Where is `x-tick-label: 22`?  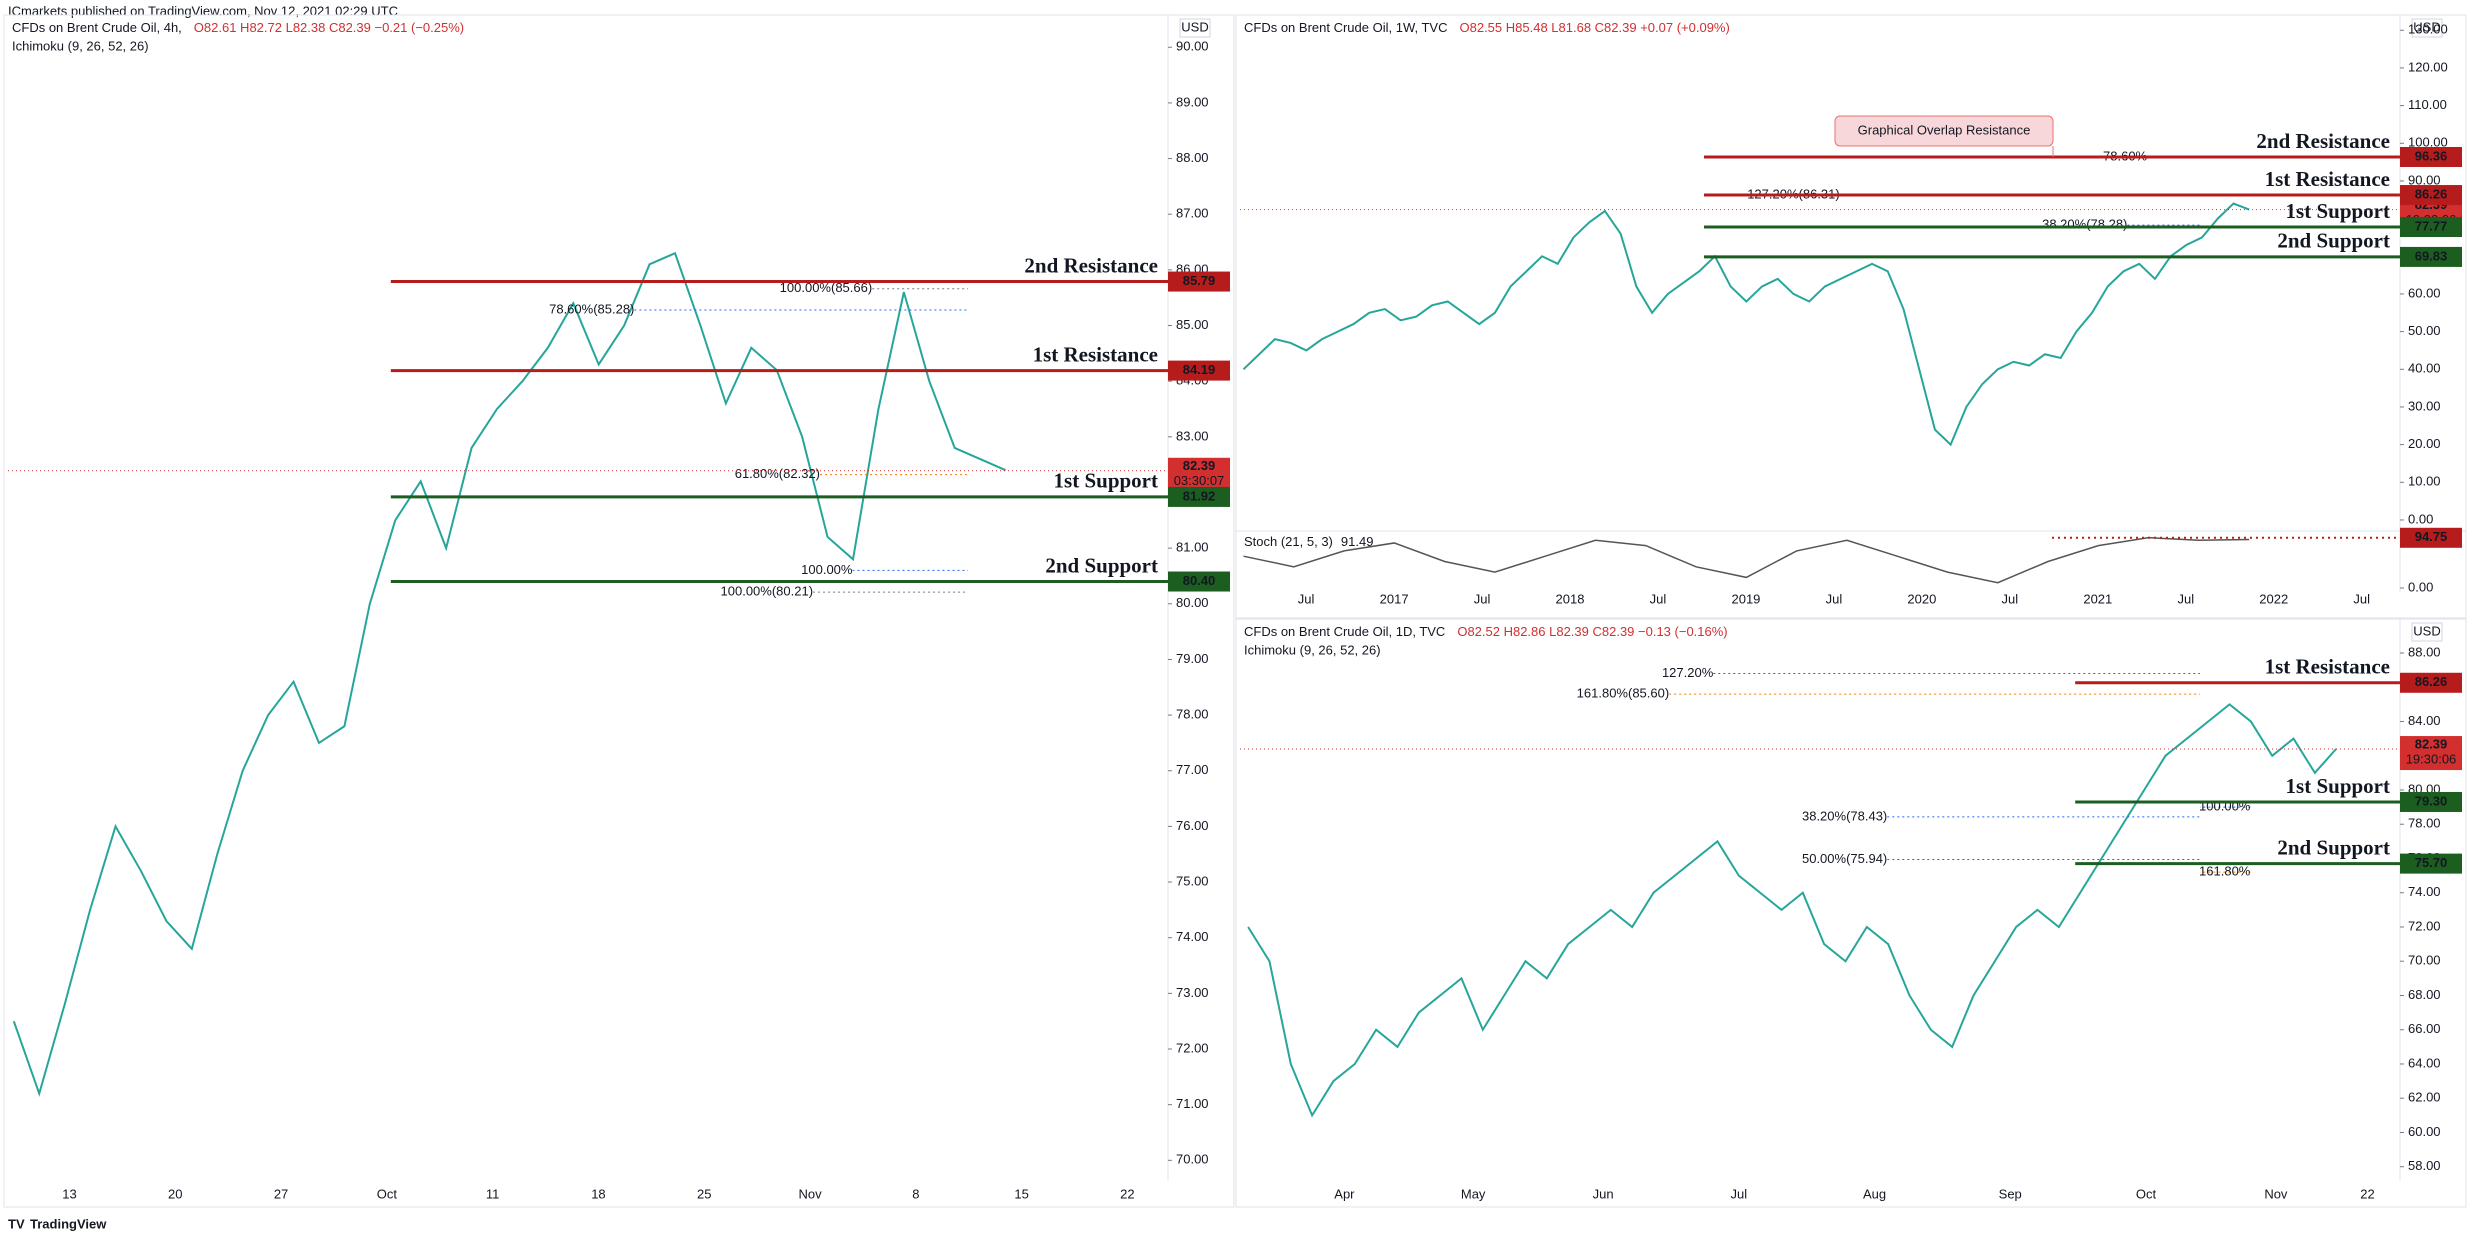
x-tick-label: 22 is located at coordinates (1127, 1193).